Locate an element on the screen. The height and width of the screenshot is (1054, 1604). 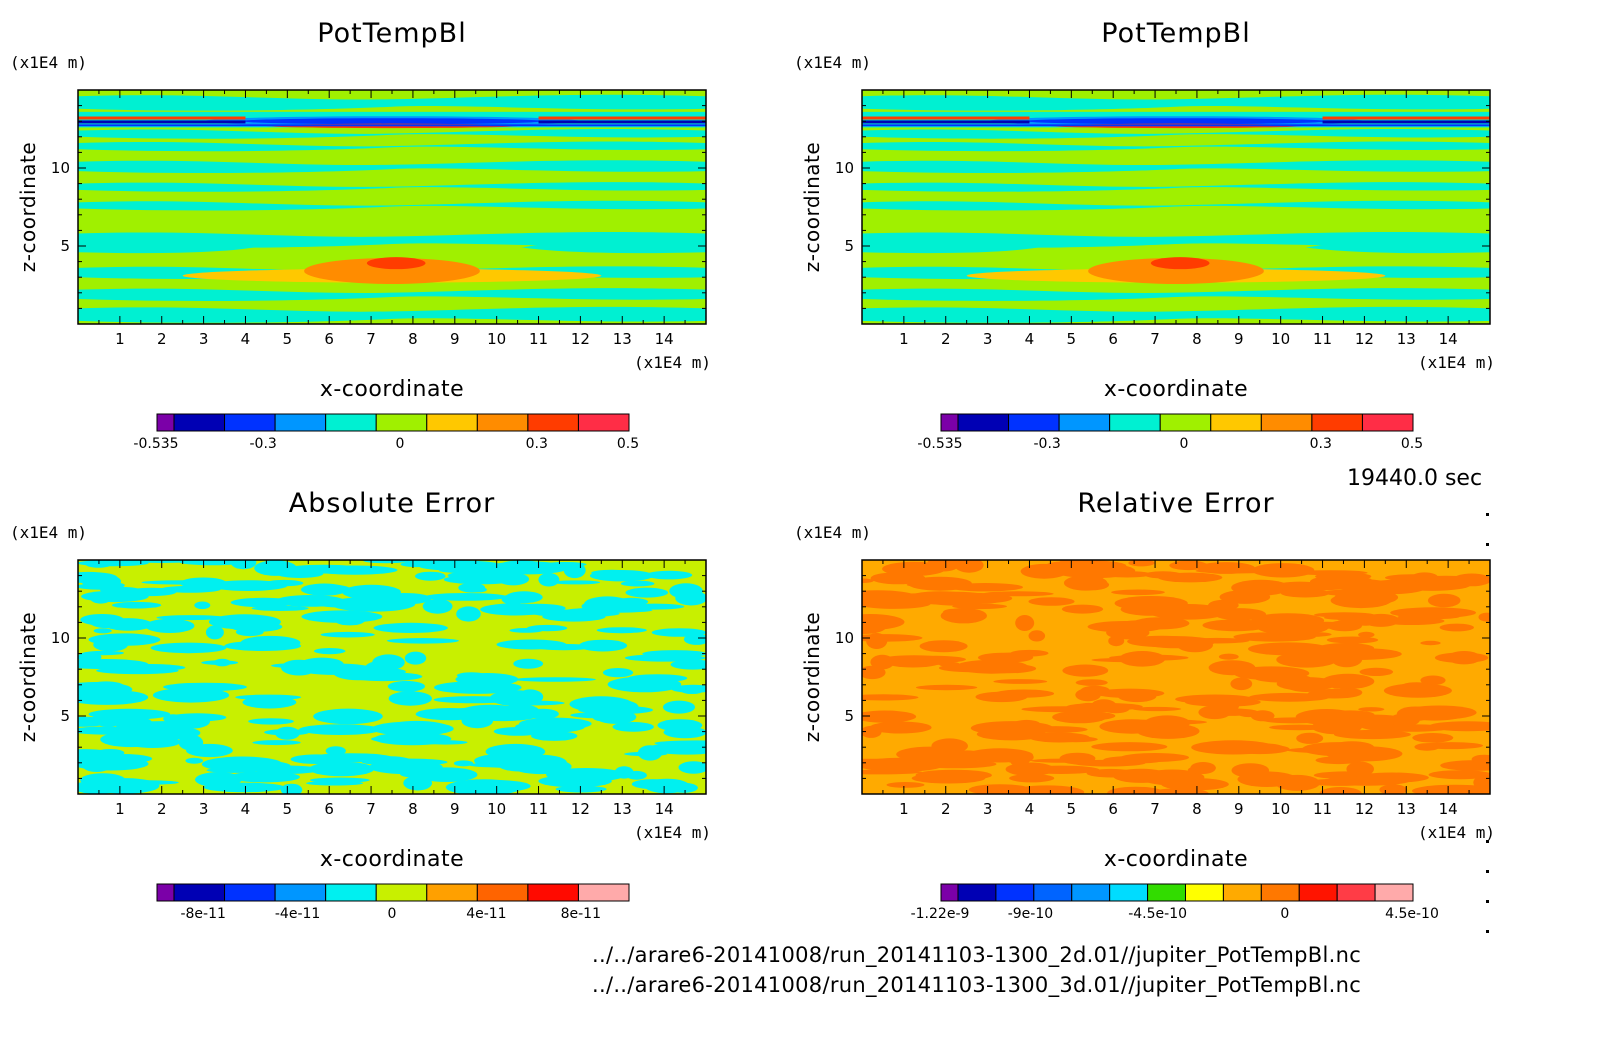
heatmap-svg is located at coordinates (1176, 677).